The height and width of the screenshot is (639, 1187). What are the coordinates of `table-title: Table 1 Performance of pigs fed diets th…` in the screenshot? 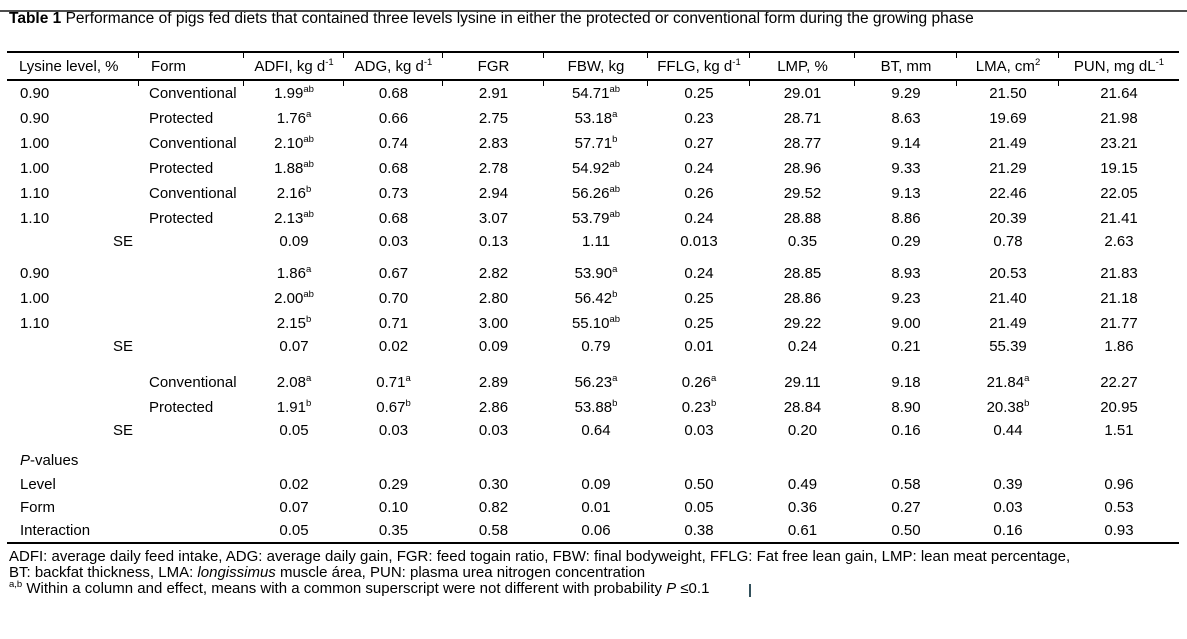 It's located at (598, 19).